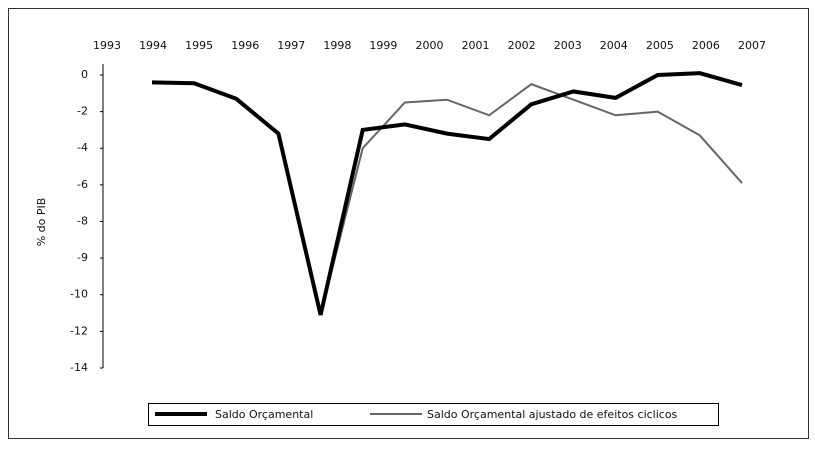 This screenshot has width=815, height=450. What do you see at coordinates (79, 294) in the screenshot?
I see `y-tick-label: -10` at bounding box center [79, 294].